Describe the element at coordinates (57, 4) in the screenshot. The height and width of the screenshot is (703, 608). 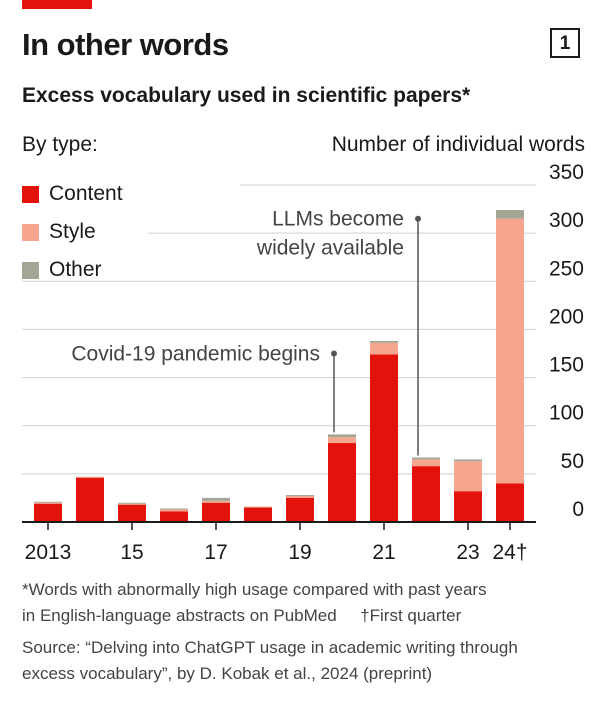
I see `brand-red-bar` at that location.